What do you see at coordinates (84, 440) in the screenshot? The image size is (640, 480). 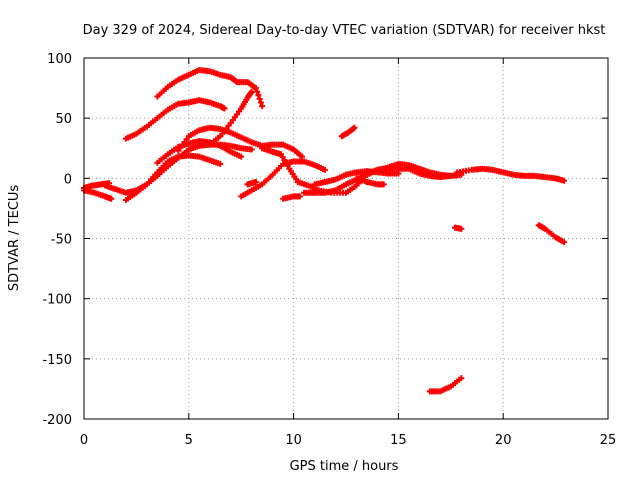 I see `x-tick-label: 0` at bounding box center [84, 440].